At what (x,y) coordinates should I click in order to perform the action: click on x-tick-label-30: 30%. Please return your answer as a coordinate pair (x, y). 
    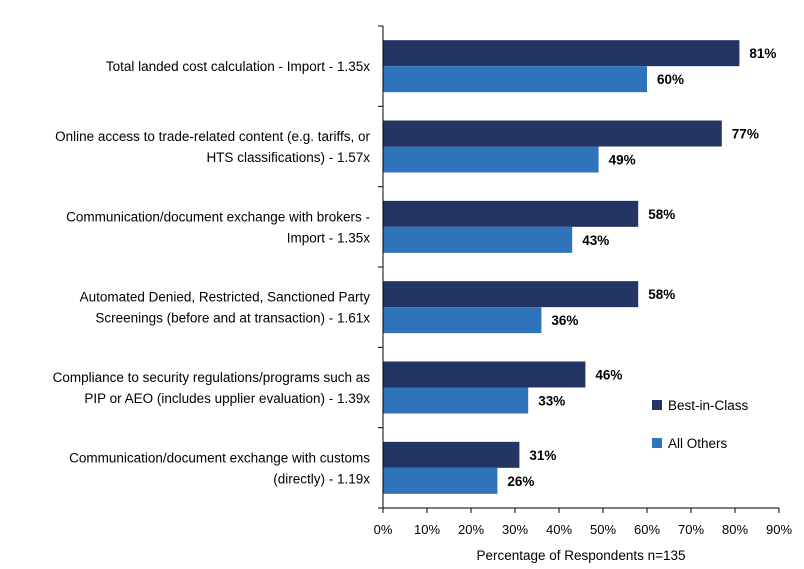
    Looking at the image, I should click on (515, 529).